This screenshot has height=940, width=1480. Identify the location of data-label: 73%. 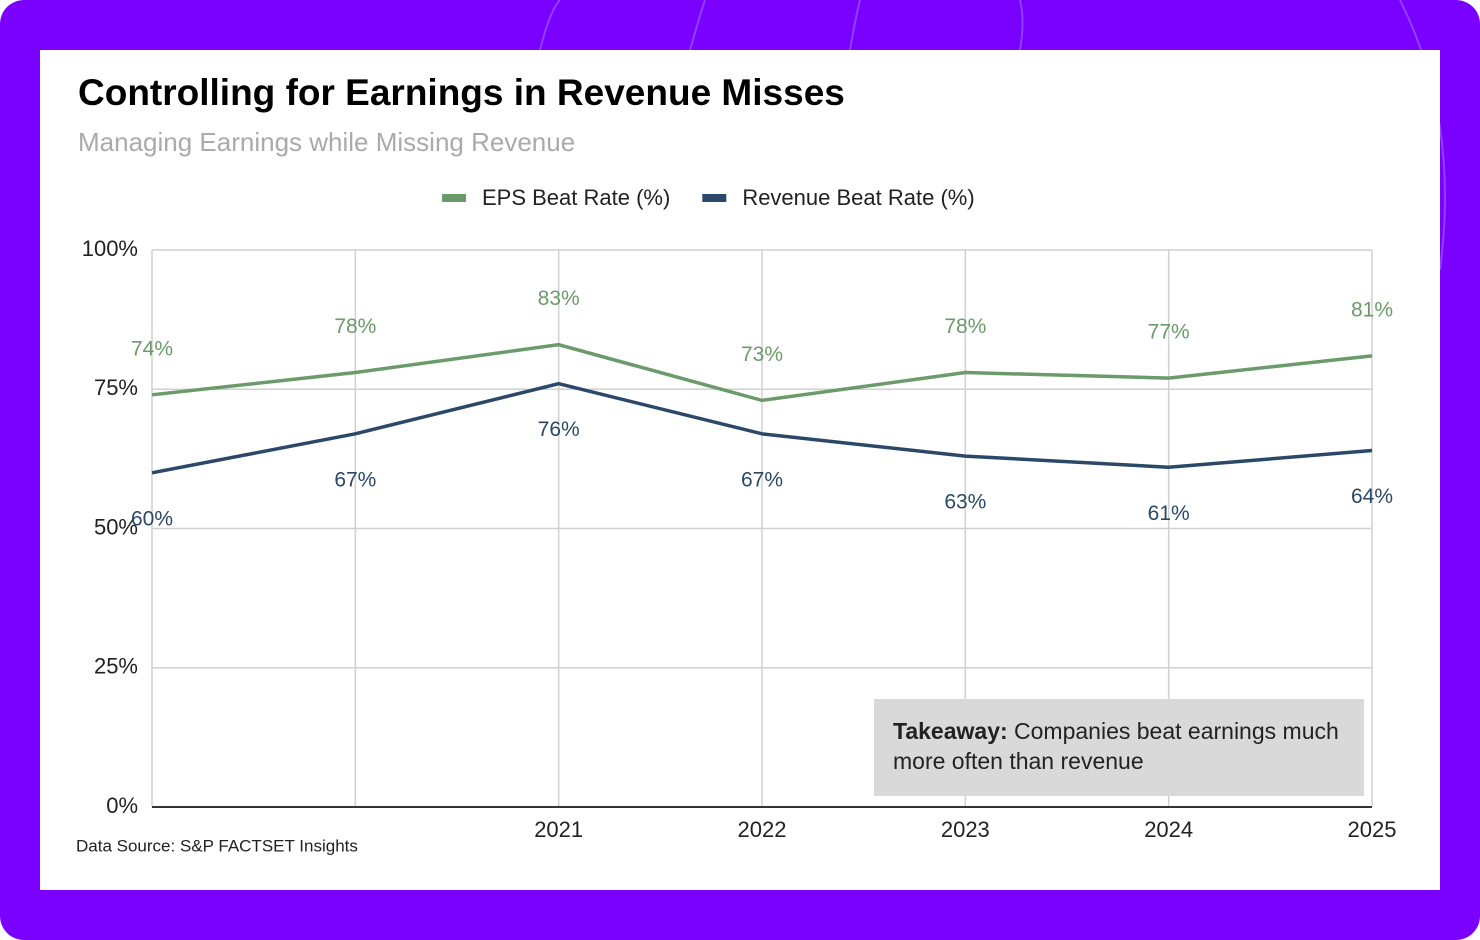
(762, 354).